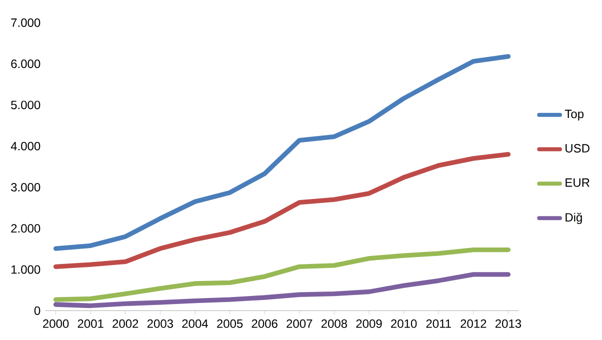  What do you see at coordinates (25, 146) in the screenshot?
I see `y-tick-label: 4.000` at bounding box center [25, 146].